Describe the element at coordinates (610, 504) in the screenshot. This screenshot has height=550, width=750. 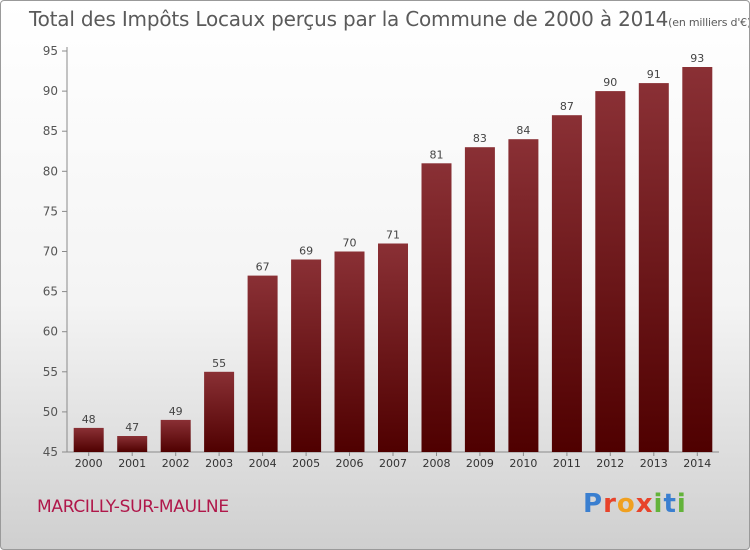
I see `logo-letter: r` at that location.